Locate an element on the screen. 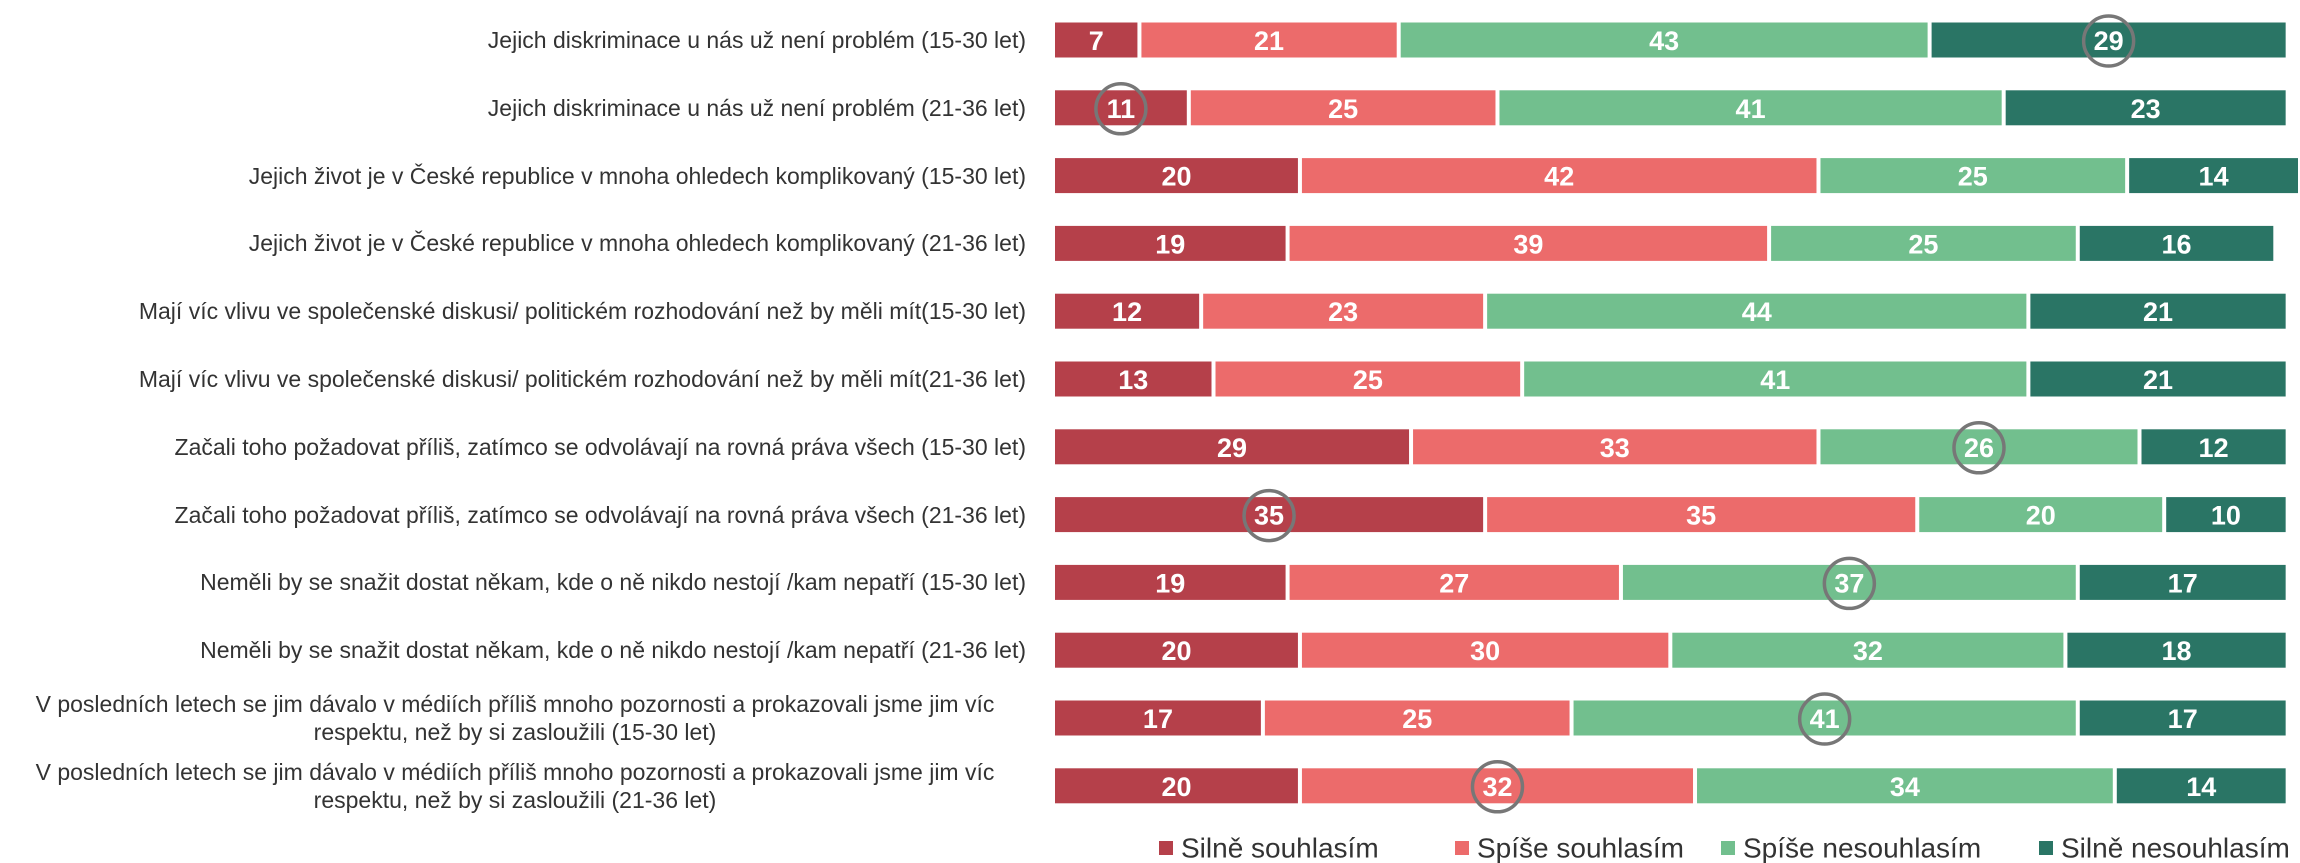 Image resolution: width=2300 pixels, height=863 pixels. value-label: 18 is located at coordinates (2177, 651).